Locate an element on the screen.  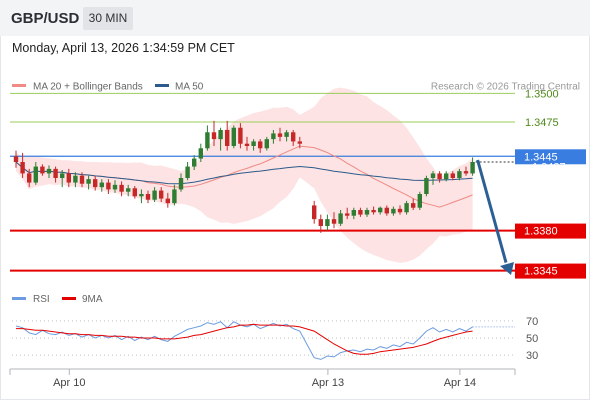
x-tick-label: Apr 14 is located at coordinates (460, 383).